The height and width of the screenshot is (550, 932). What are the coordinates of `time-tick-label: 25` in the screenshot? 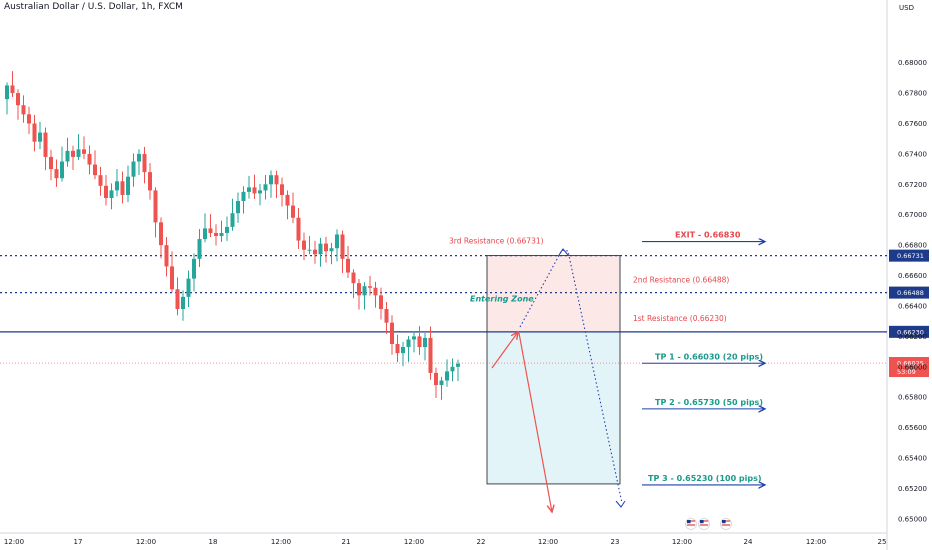 It's located at (882, 542).